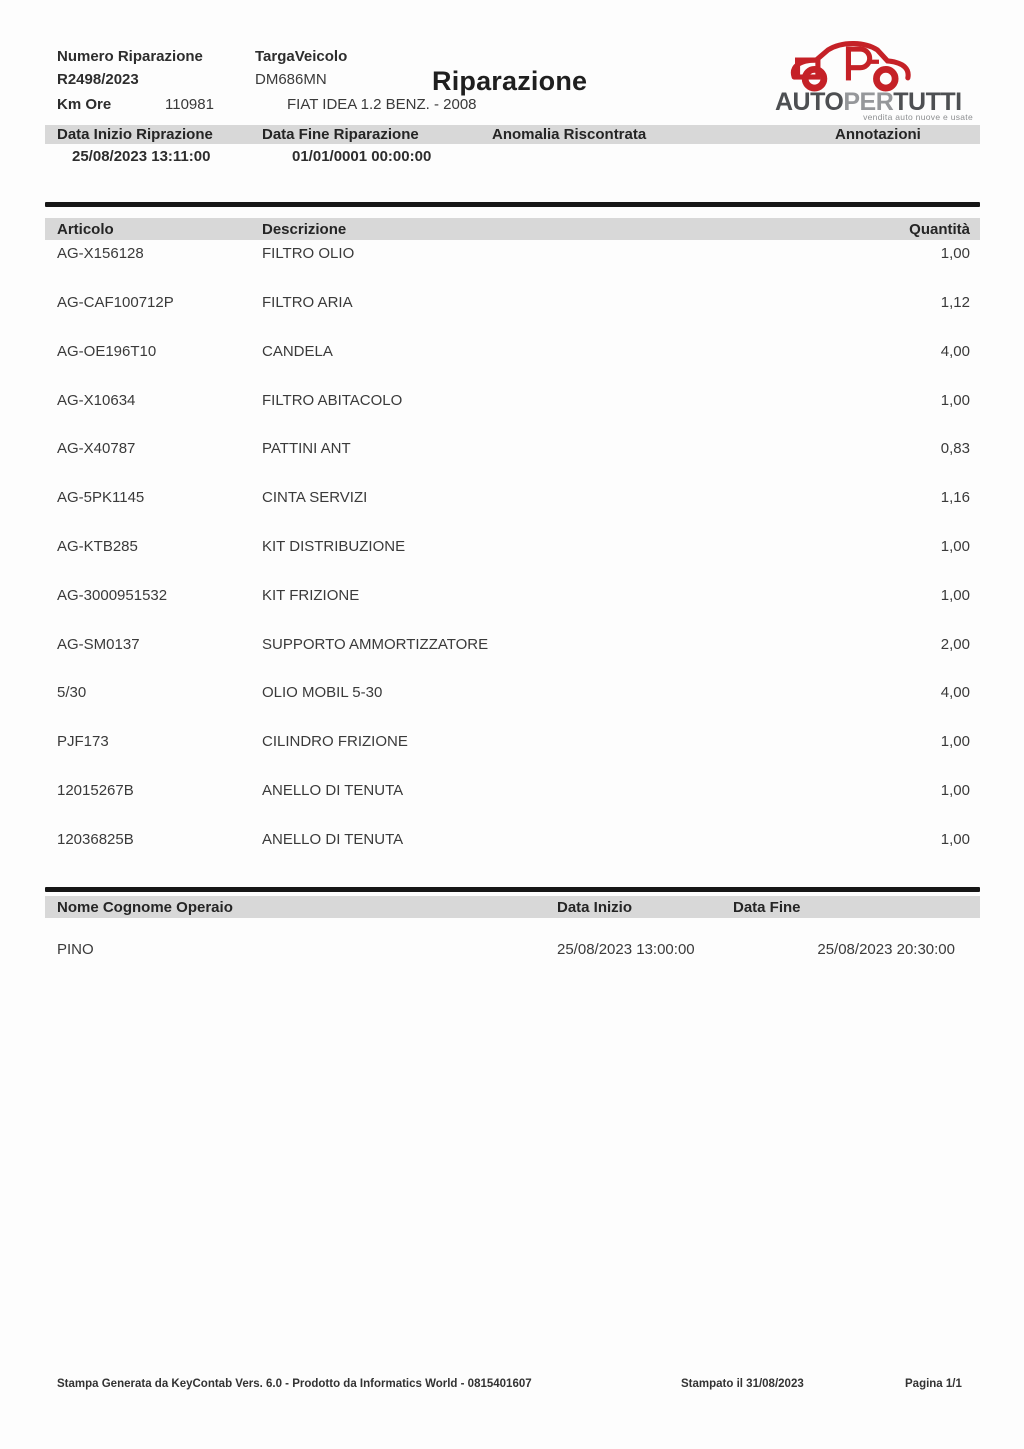  Describe the element at coordinates (308, 253) in the screenshot. I see `article-description: FILTRO OLIO` at that location.